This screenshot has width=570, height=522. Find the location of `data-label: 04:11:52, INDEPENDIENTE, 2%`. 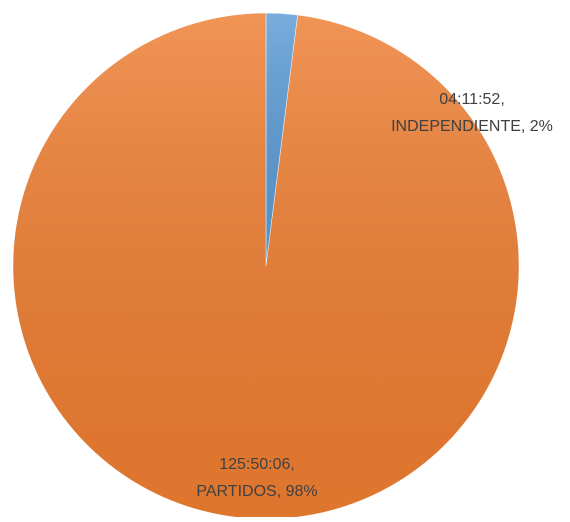

data-label: 04:11:52, INDEPENDIENTE, 2% is located at coordinates (472, 113).